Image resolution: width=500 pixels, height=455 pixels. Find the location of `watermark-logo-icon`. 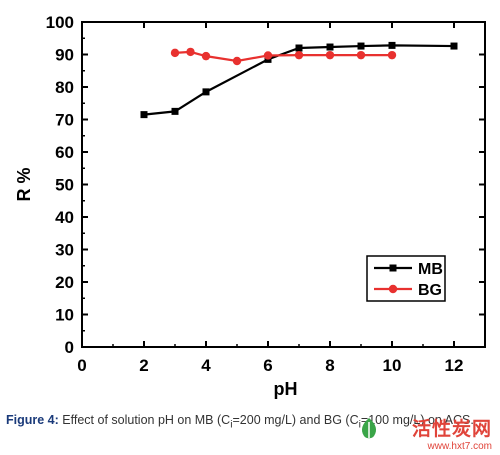

watermark-logo-icon is located at coordinates (369, 428).